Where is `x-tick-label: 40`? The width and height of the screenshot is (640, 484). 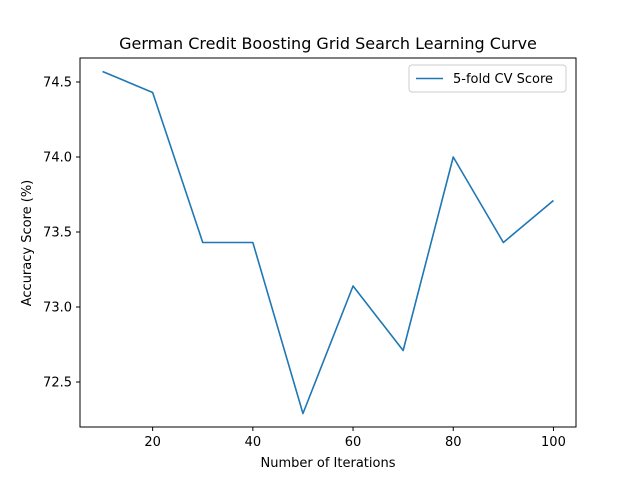
x-tick-label: 40 is located at coordinates (253, 442).